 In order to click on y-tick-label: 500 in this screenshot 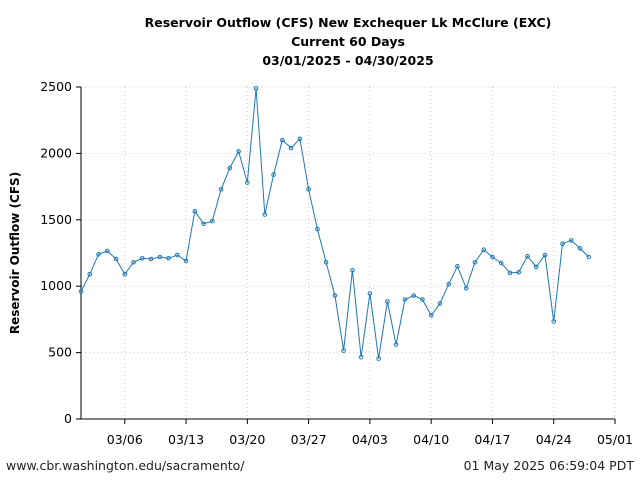, I will do `click(60, 352)`.